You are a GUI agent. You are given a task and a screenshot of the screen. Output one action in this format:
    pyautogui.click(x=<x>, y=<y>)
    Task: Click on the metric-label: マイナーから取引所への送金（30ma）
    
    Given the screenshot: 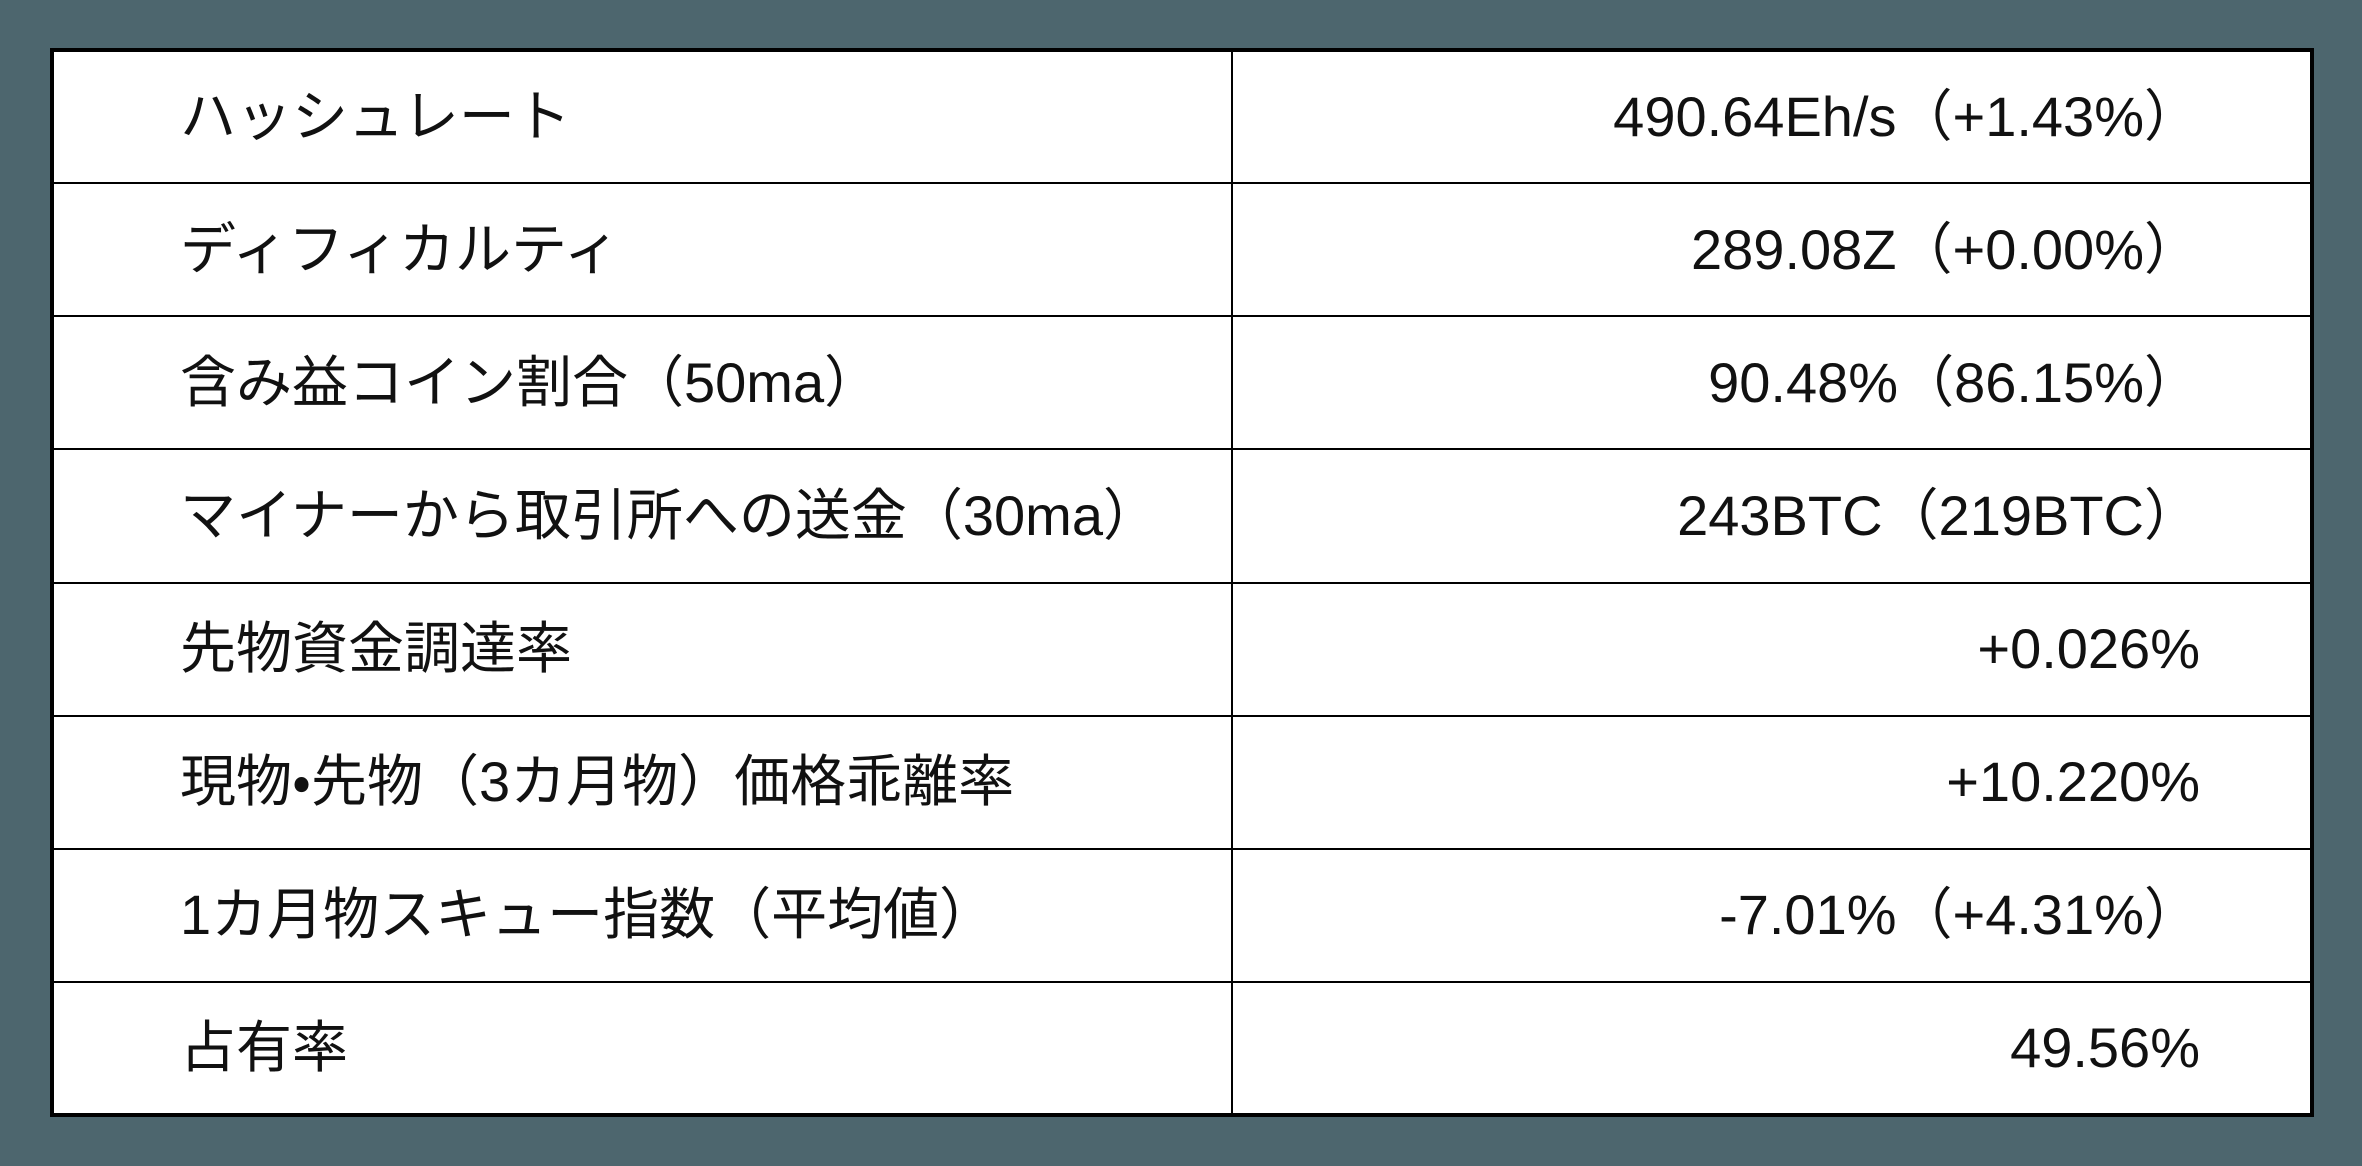 What is the action you would take?
    pyautogui.click(x=642, y=516)
    